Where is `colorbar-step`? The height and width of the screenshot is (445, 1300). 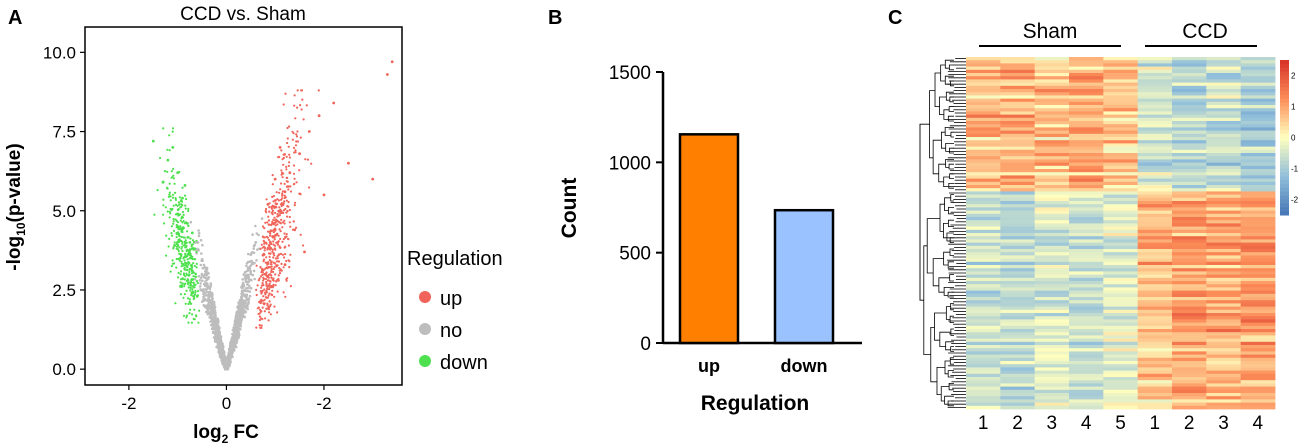
colorbar-step is located at coordinates (1284, 174).